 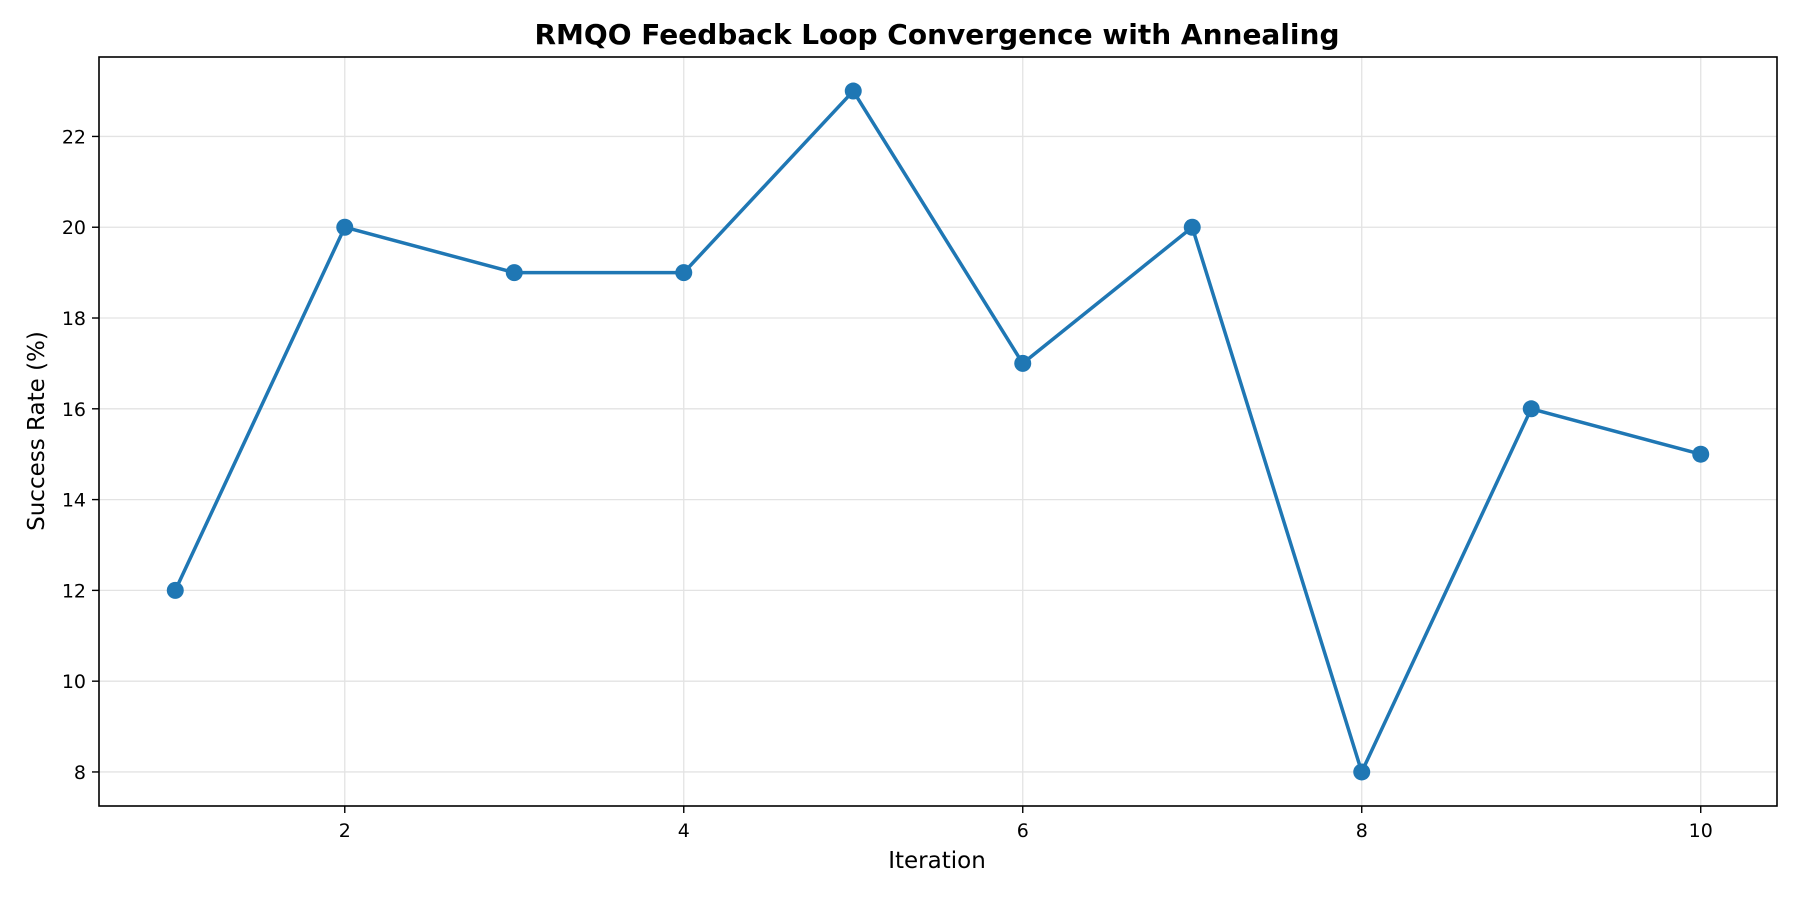 I want to click on y-tick-label: 8, so click(x=80, y=773).